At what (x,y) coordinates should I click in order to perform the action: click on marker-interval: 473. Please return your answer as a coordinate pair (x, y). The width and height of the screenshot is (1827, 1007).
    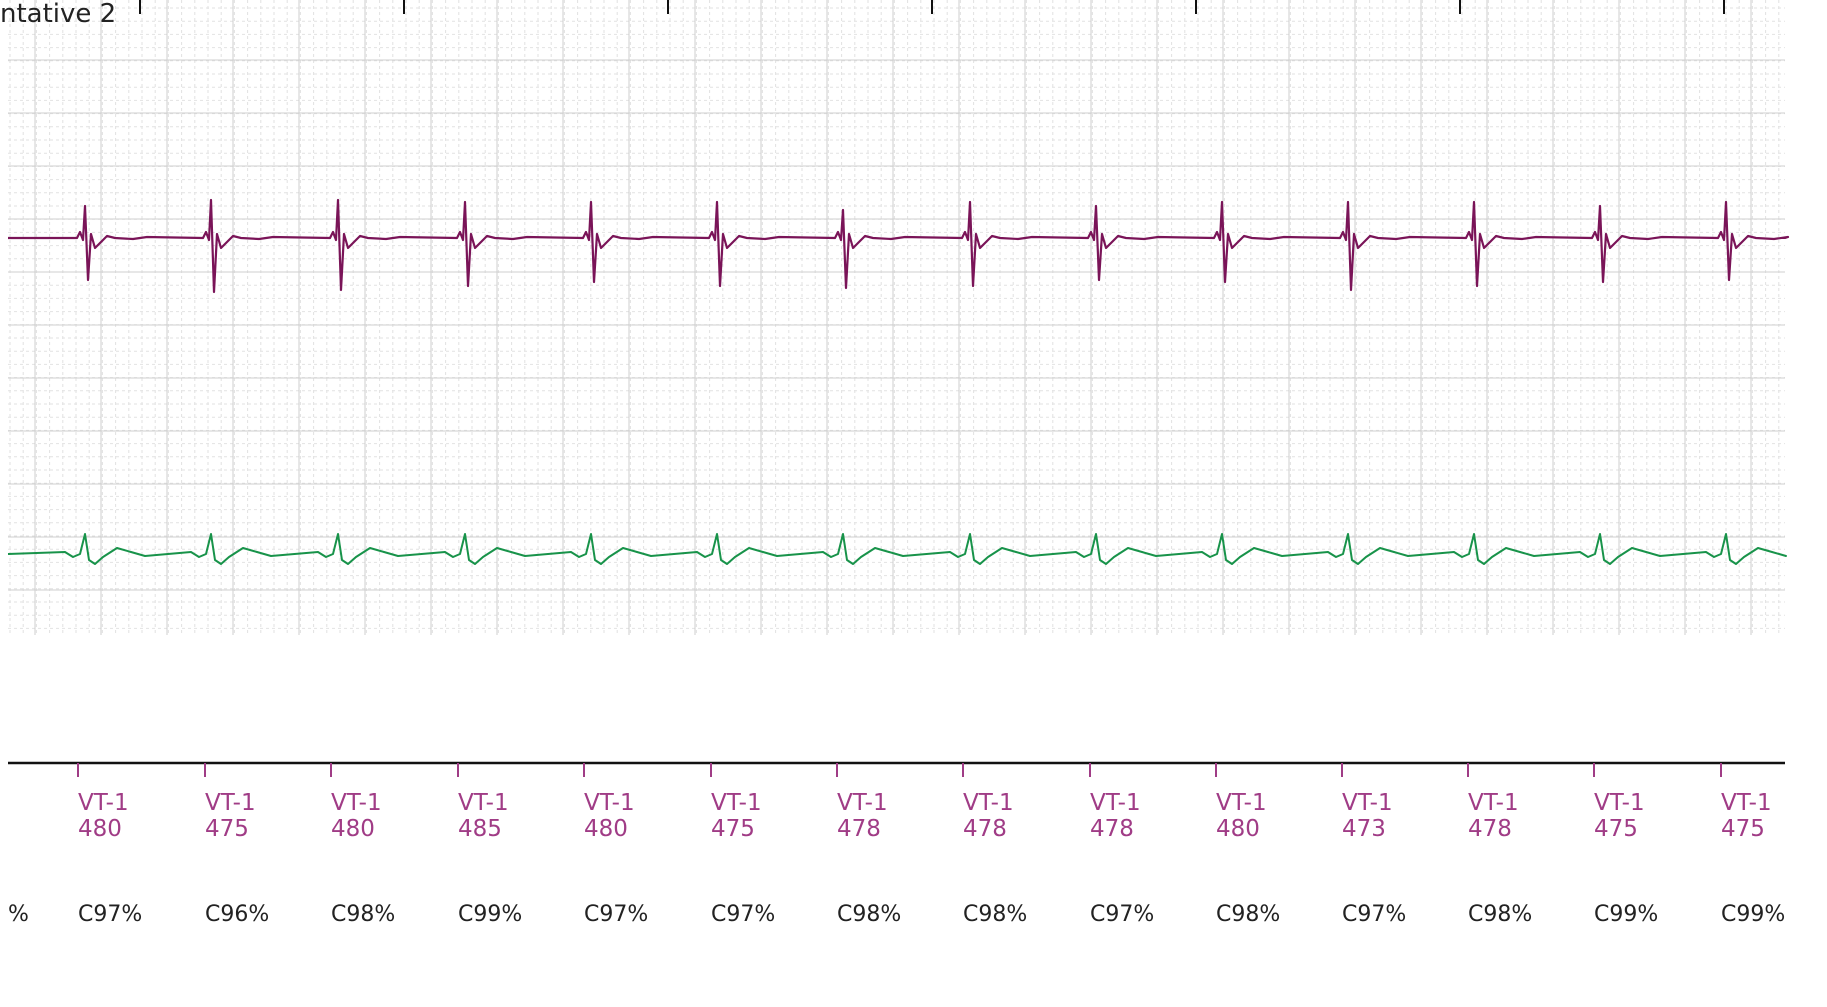
    Looking at the image, I should click on (1364, 829).